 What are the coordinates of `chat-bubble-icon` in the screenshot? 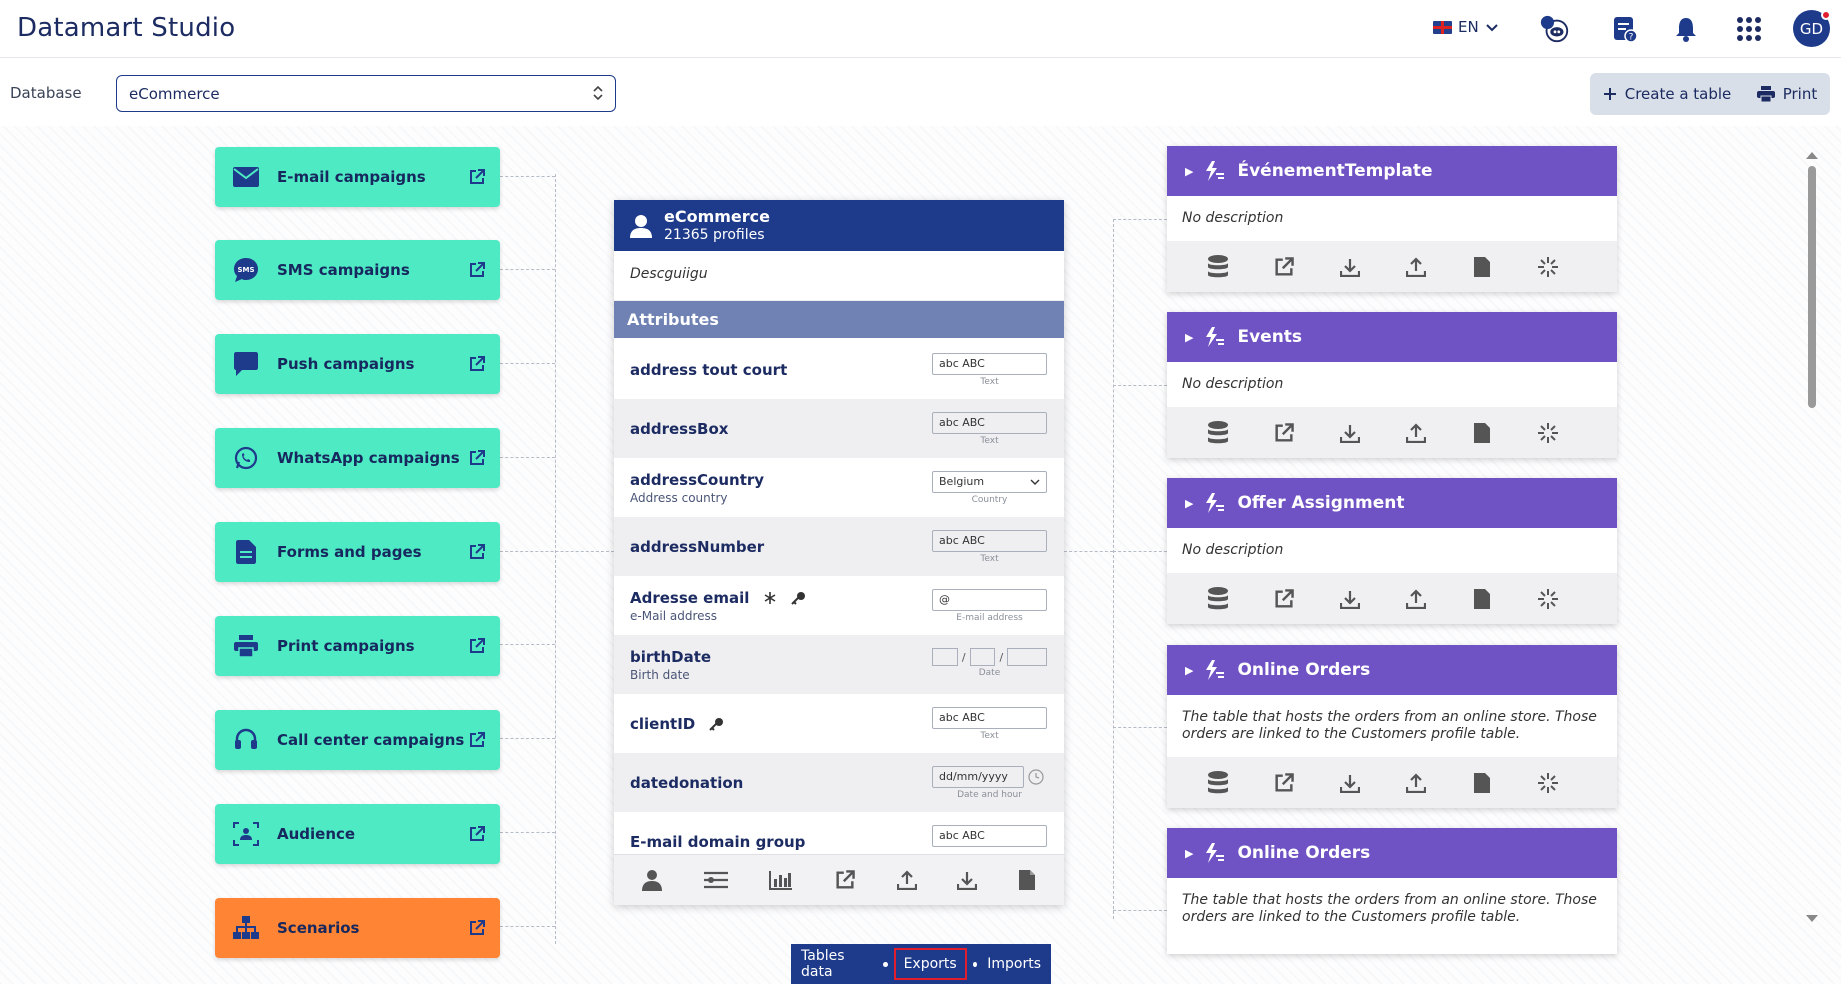 It's located at (246, 364).